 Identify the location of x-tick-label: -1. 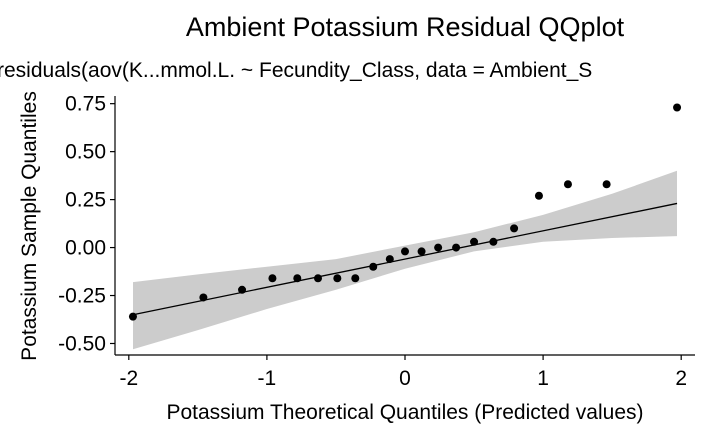
(267, 378).